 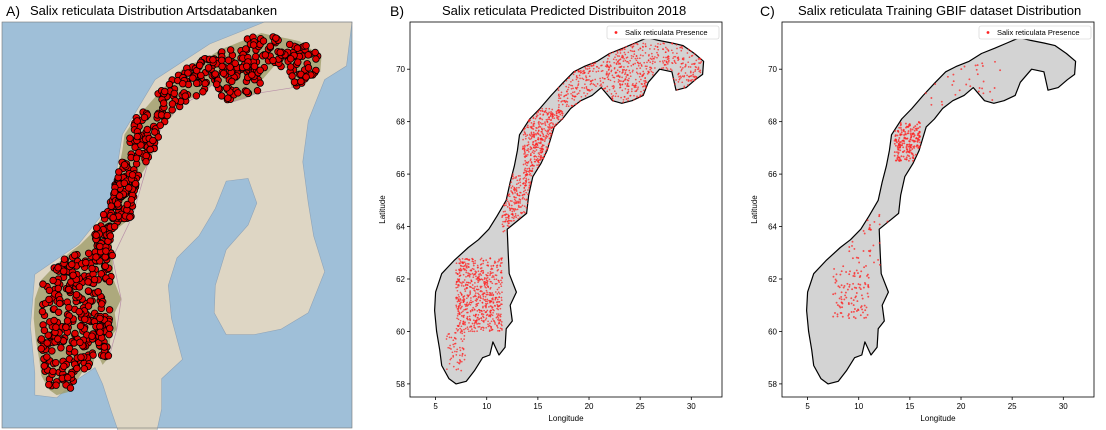 What do you see at coordinates (772, 174) in the screenshot?
I see `y-tick-label: 66` at bounding box center [772, 174].